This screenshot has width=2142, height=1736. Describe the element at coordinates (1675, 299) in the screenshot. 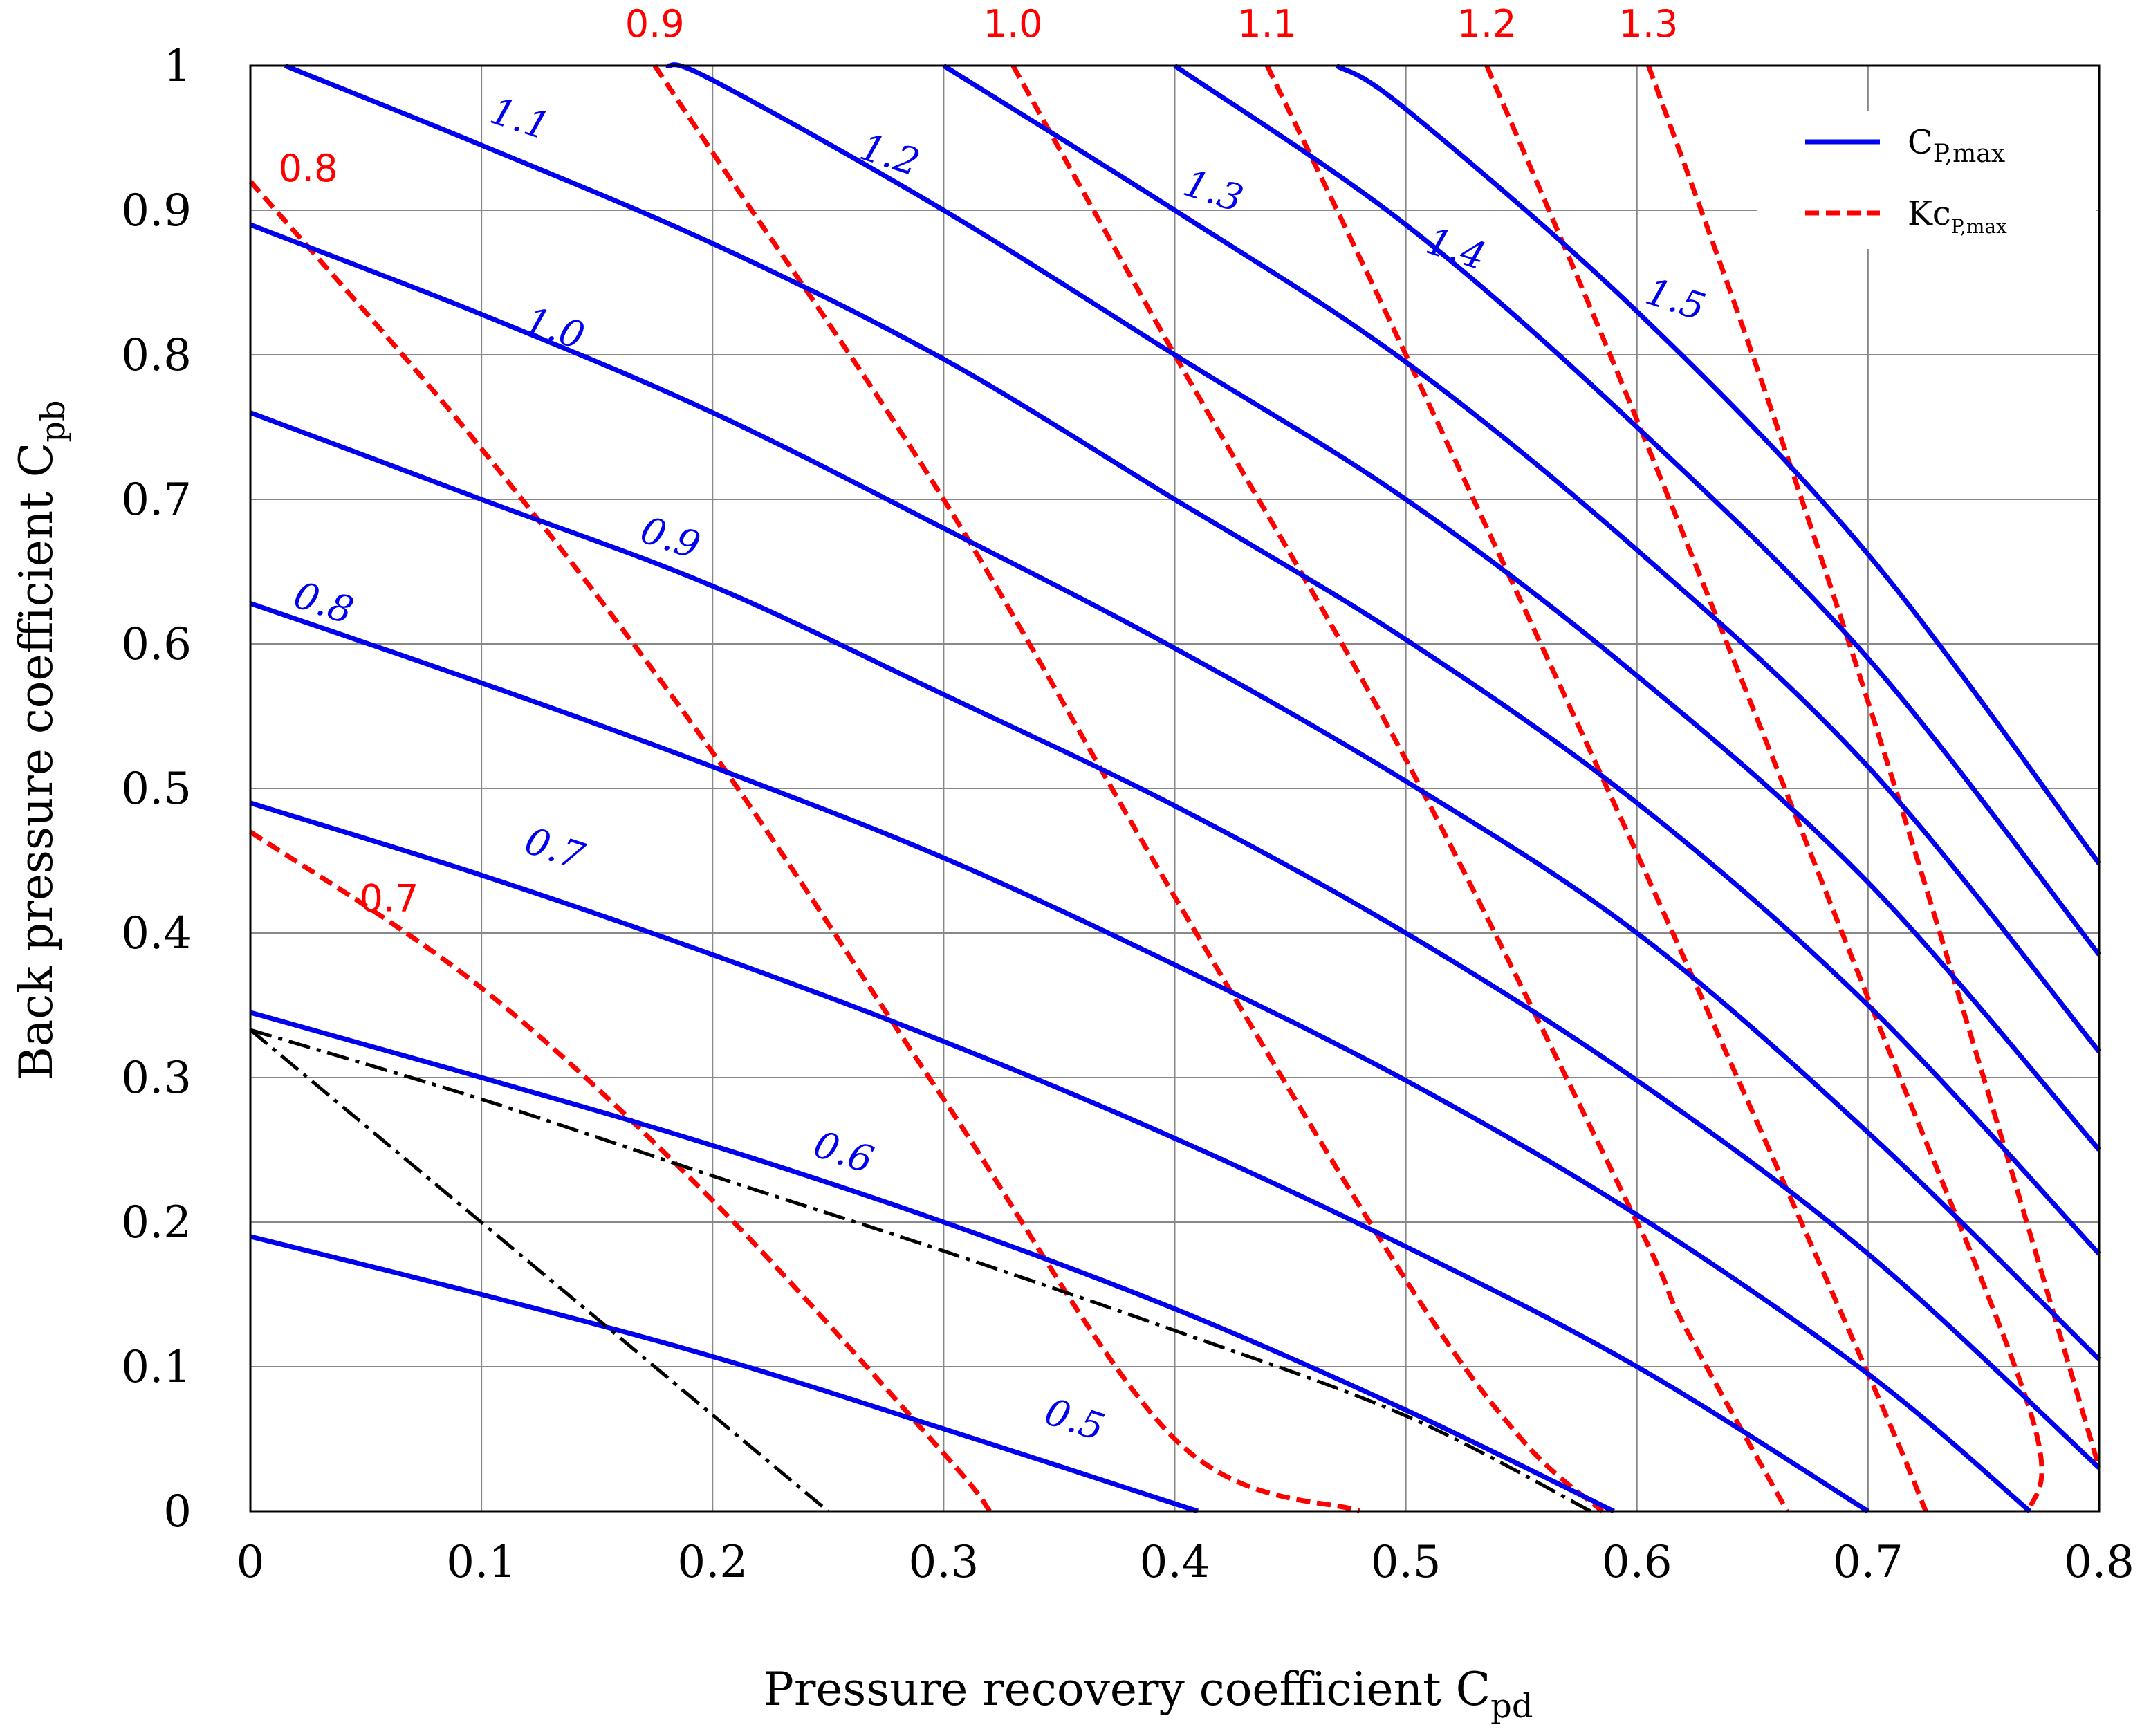

I see `cp-max-label: 1.5` at that location.